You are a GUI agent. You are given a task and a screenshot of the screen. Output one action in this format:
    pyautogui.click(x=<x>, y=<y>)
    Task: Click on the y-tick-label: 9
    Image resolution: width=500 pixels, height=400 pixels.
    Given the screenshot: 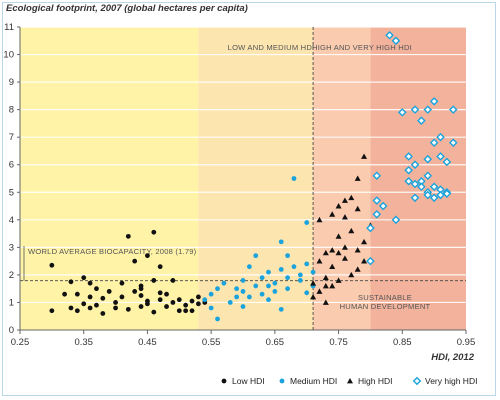 What is the action you would take?
    pyautogui.click(x=11, y=82)
    